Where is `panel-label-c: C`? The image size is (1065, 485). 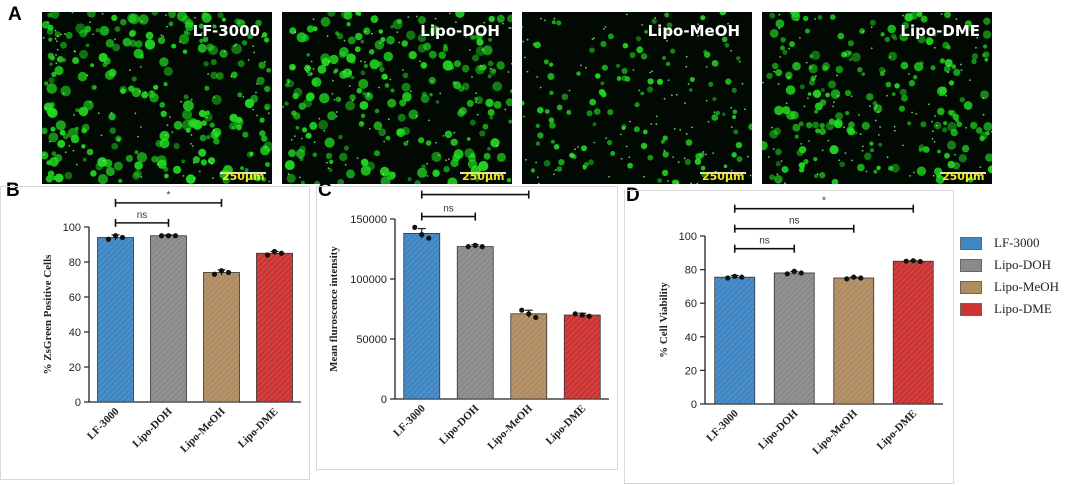
panel-label-c: C is located at coordinates (325, 190).